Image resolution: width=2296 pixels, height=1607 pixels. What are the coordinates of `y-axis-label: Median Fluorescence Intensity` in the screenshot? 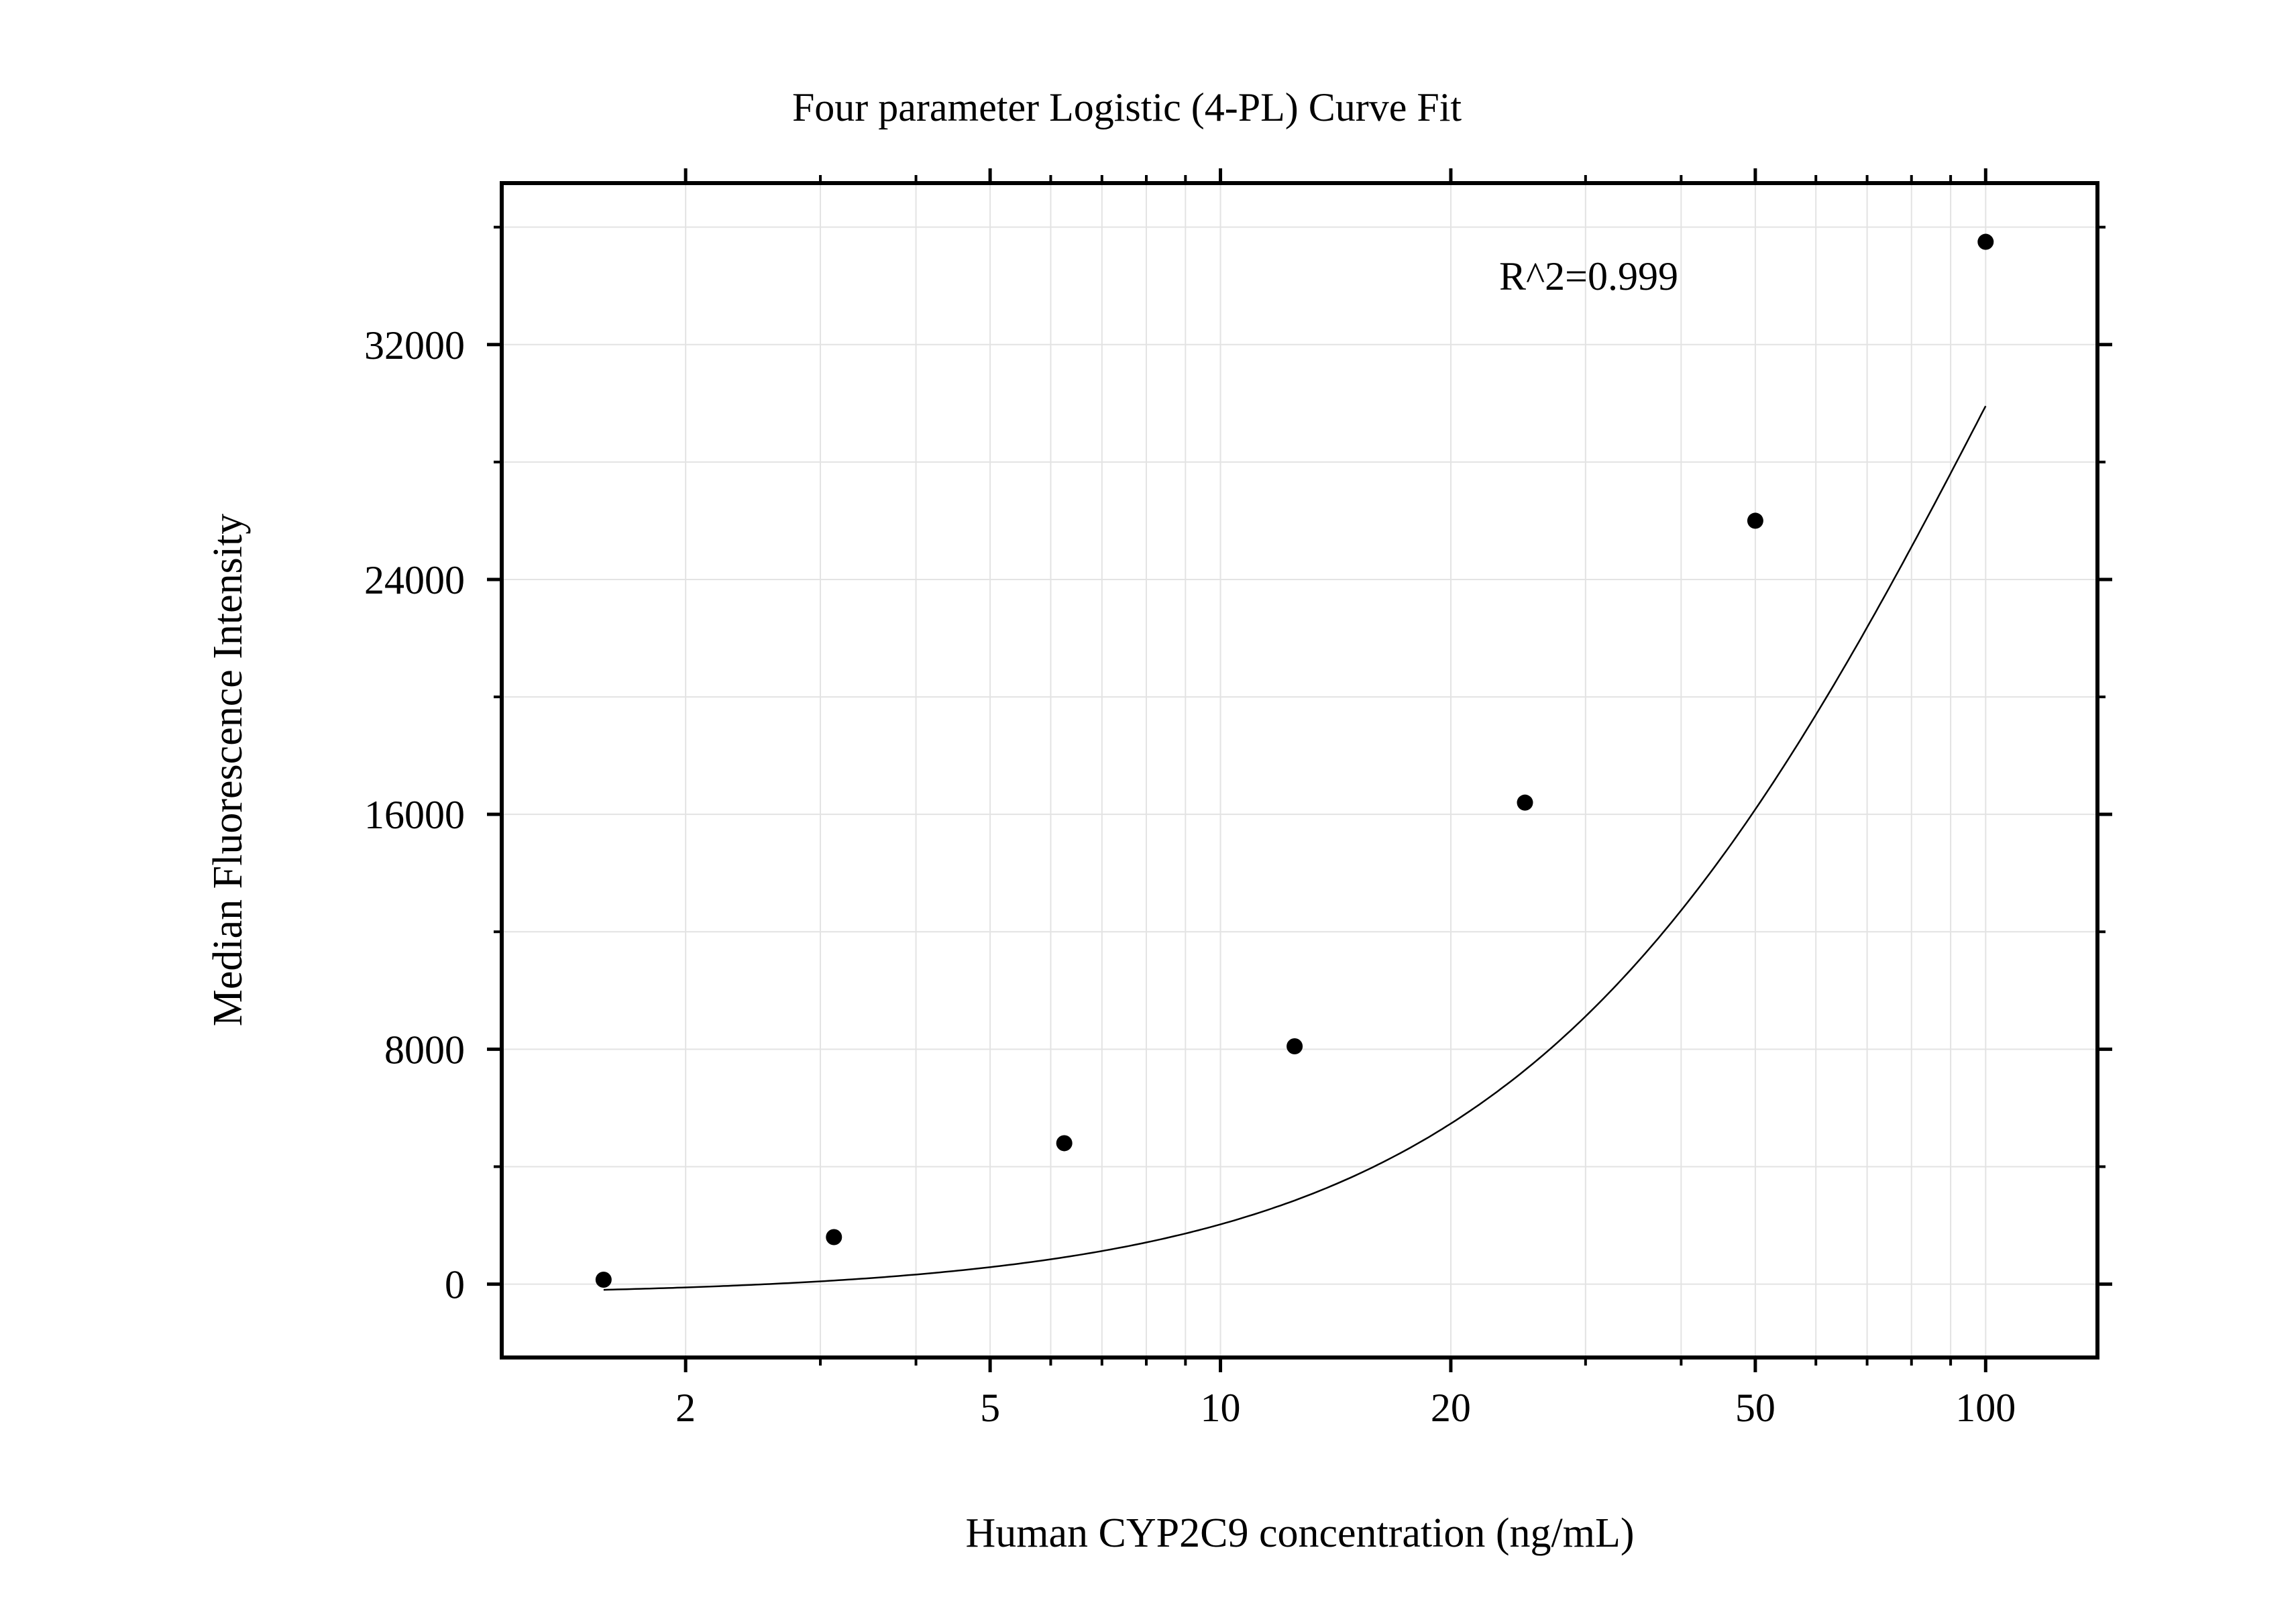 It's located at (228, 770).